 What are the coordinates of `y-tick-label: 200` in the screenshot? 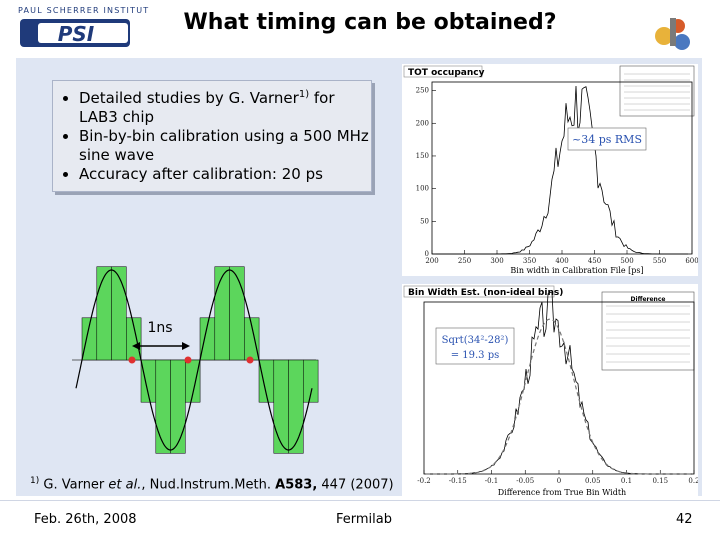 It's located at (422, 123).